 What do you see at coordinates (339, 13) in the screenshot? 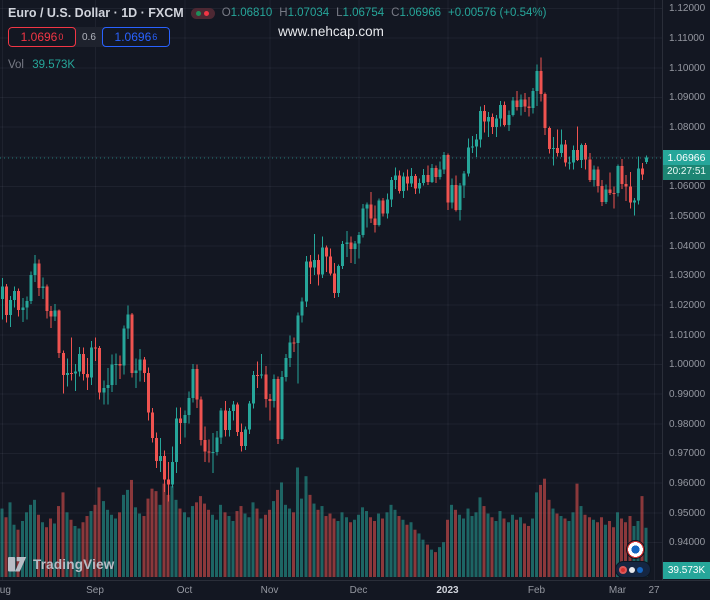
I see `low-label: L` at bounding box center [339, 13].